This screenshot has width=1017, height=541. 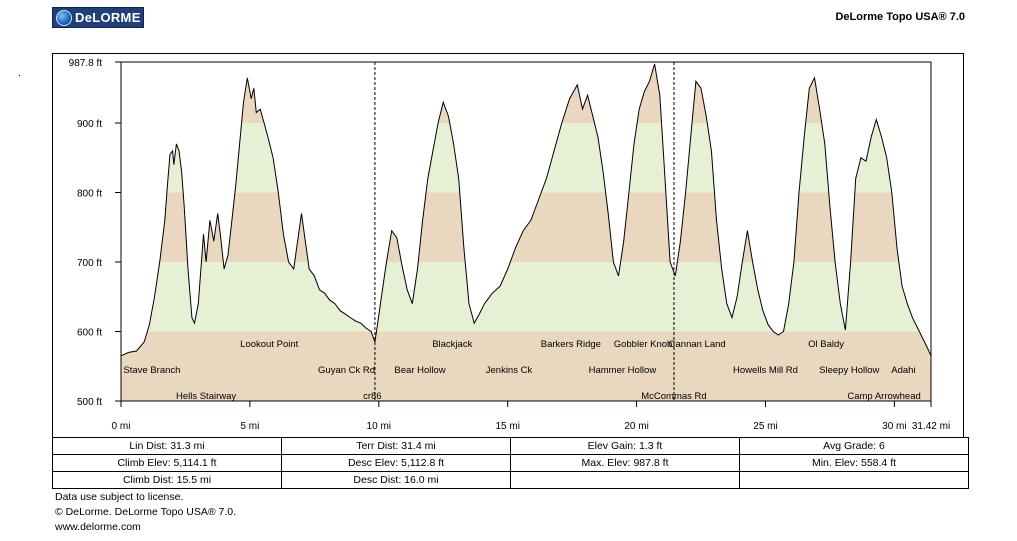 What do you see at coordinates (377, 480) in the screenshot?
I see `stat-label: Desc Dist:` at bounding box center [377, 480].